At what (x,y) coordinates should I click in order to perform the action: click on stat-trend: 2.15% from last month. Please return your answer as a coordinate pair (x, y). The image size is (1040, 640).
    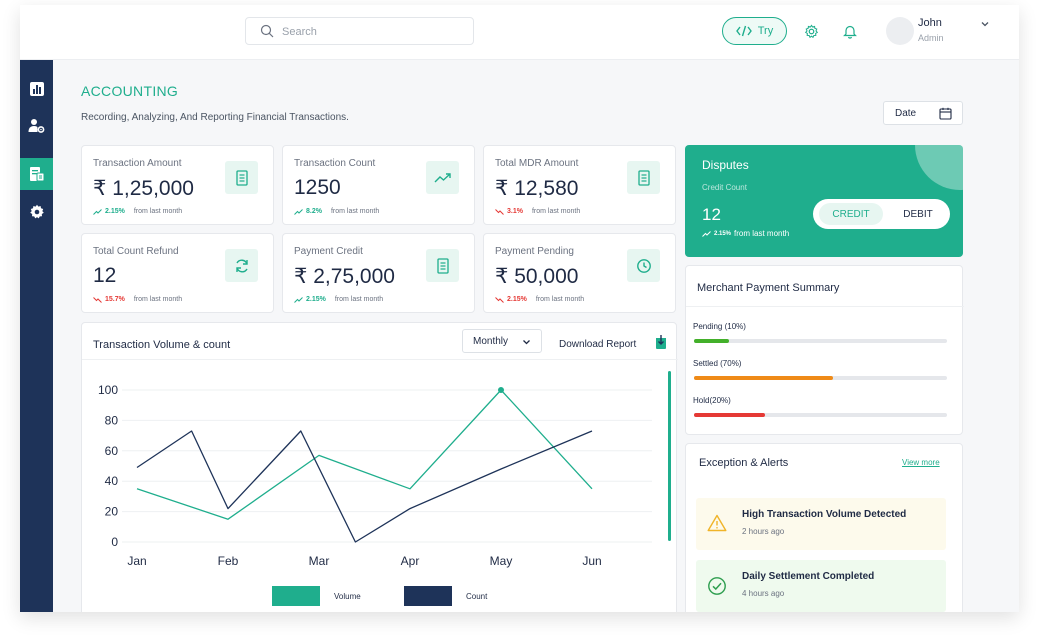
    Looking at the image, I should click on (539, 299).